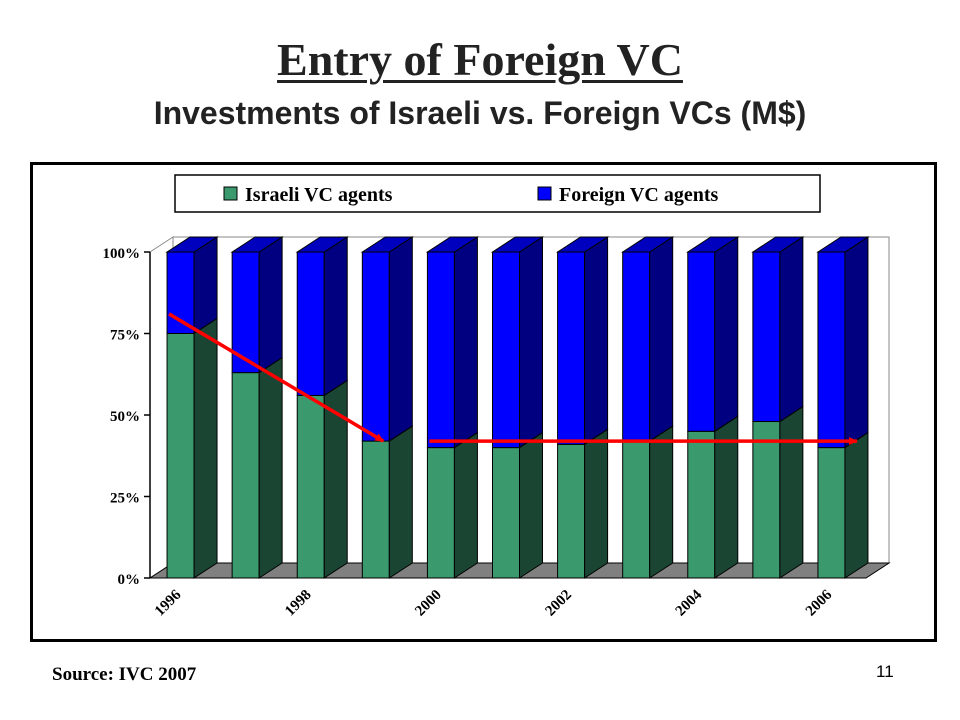 This screenshot has width=960, height=720. I want to click on y-tick-label: 75%, so click(125, 336).